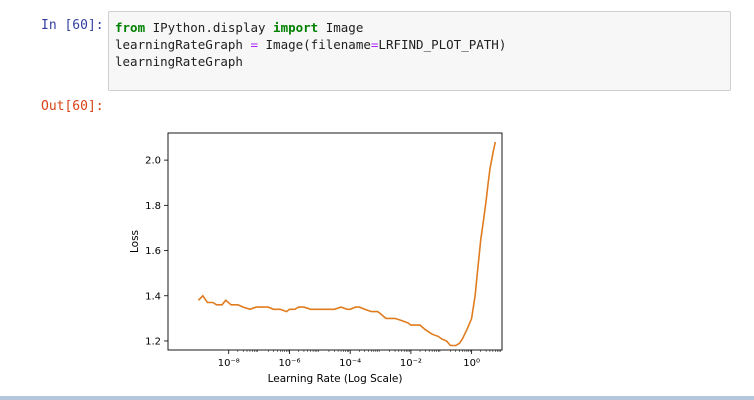 The width and height of the screenshot is (754, 400). I want to click on x-tick-label: 10⁻⁸, so click(229, 363).